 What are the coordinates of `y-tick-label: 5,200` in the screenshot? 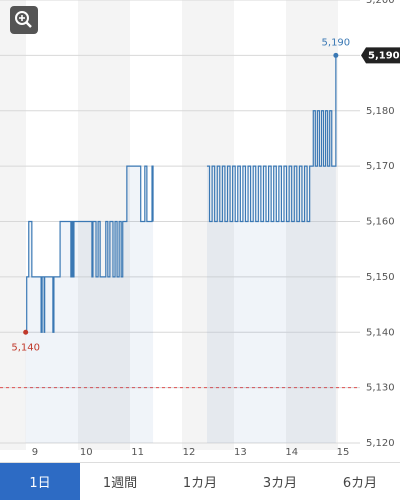 It's located at (380, 3).